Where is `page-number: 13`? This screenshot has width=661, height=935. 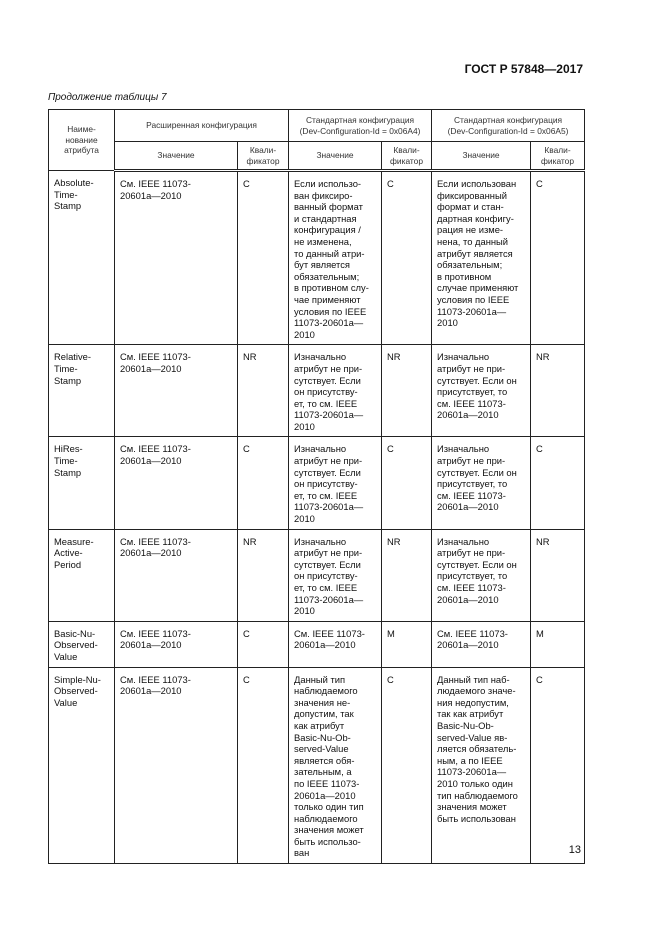
page-number: 13 is located at coordinates (574, 850).